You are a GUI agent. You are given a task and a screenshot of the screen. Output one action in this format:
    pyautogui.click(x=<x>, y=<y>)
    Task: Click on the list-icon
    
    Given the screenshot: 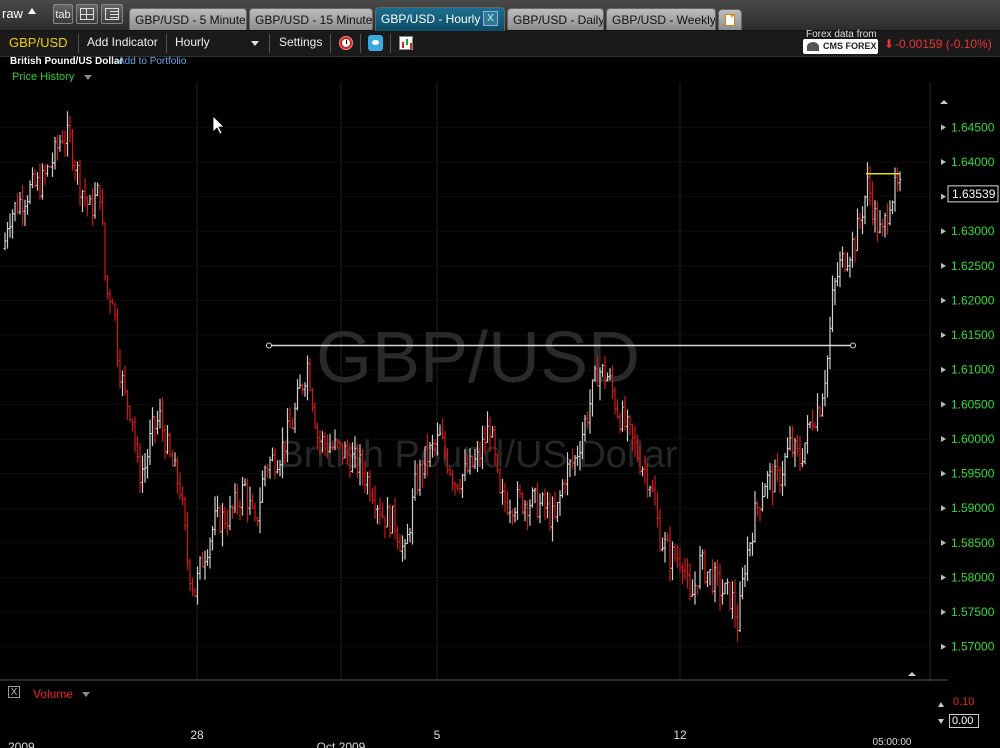 What is the action you would take?
    pyautogui.click(x=112, y=14)
    